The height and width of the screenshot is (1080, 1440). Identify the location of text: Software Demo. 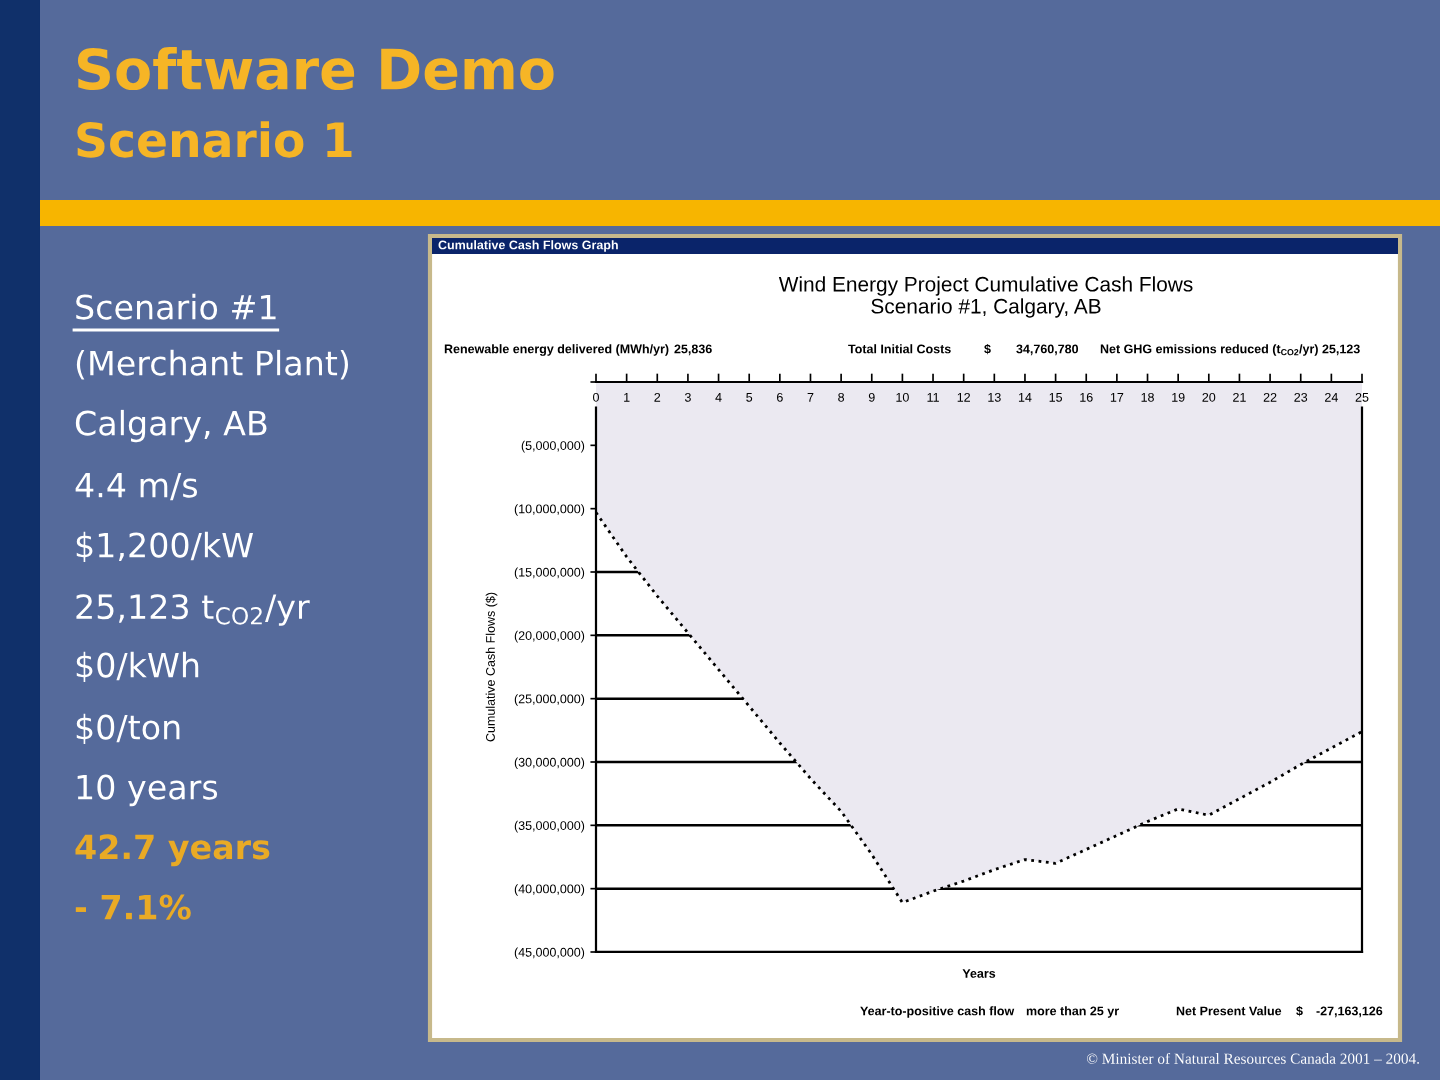
(315, 69).